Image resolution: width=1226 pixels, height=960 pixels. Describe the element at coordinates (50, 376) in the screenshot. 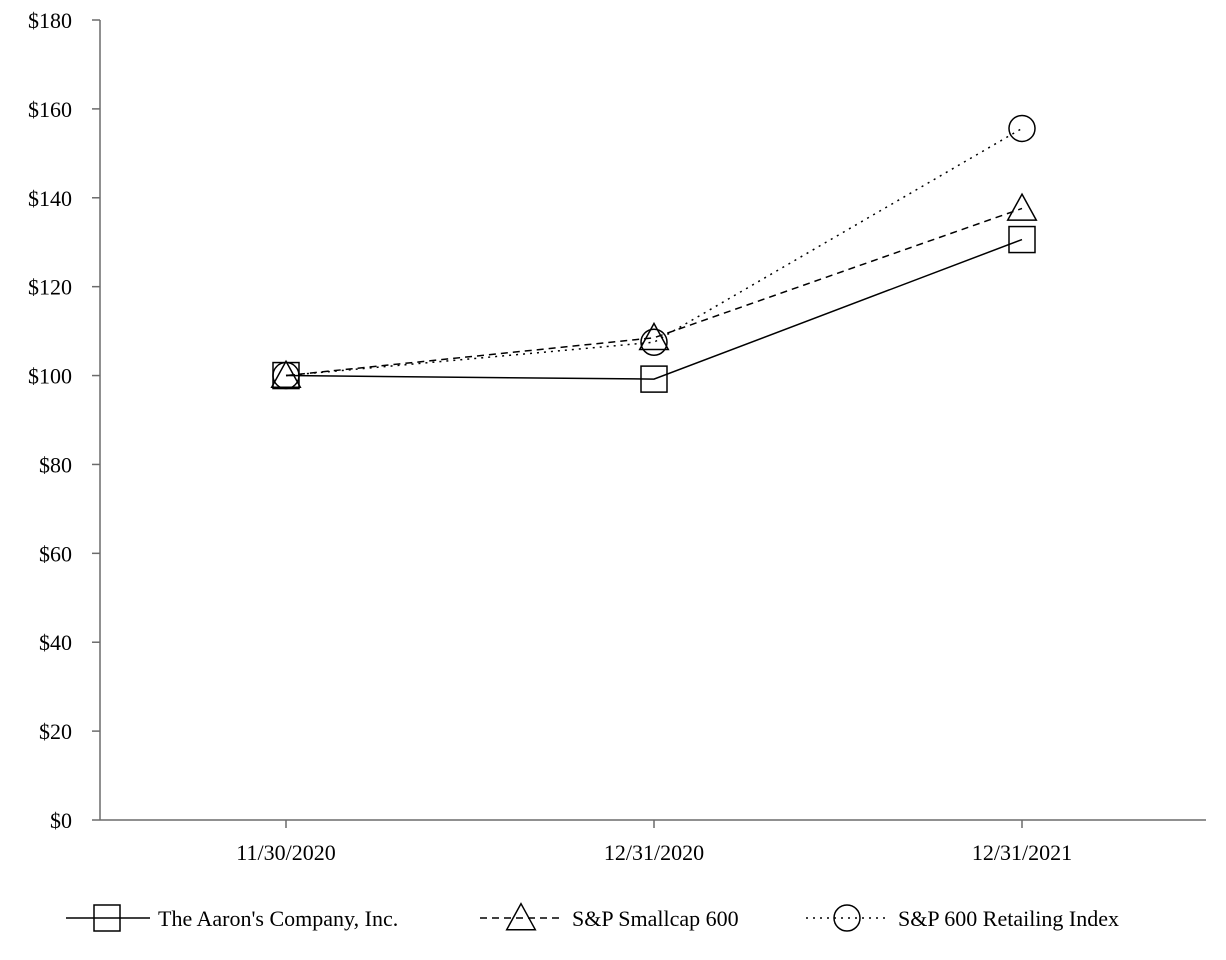

I see `y-tick-label: $100` at that location.